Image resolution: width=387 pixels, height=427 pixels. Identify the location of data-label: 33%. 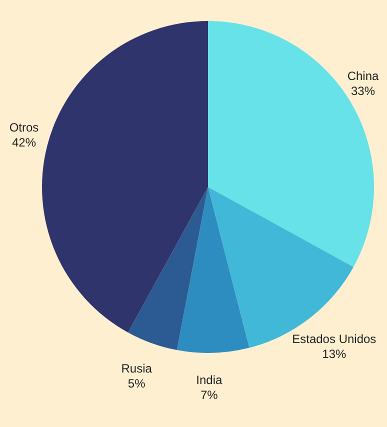
(363, 91).